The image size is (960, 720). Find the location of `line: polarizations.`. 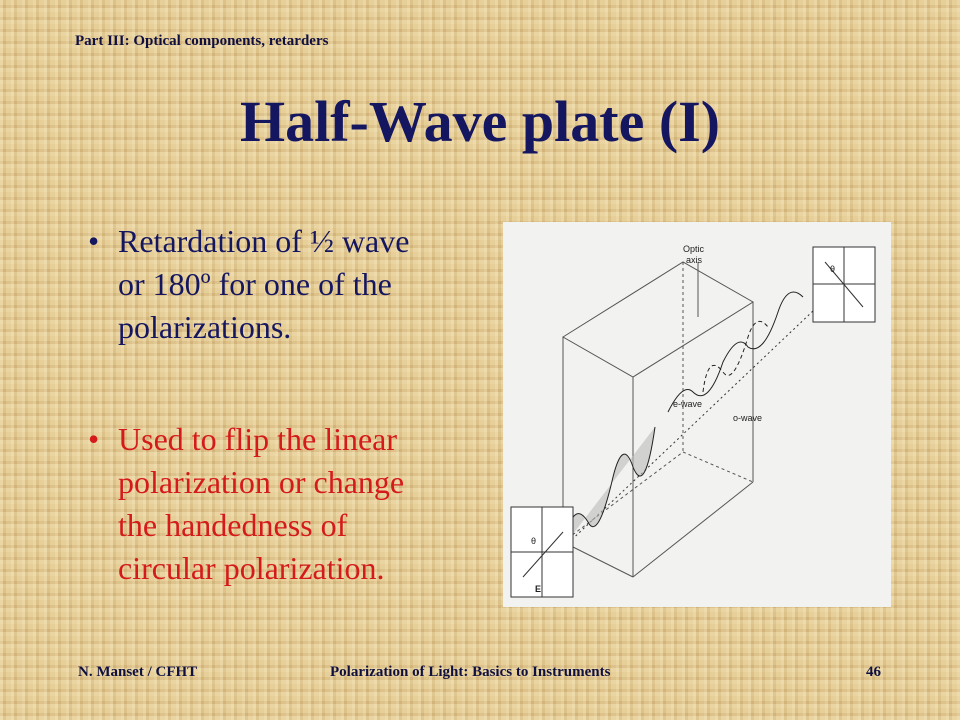

line: polarizations. is located at coordinates (205, 327).